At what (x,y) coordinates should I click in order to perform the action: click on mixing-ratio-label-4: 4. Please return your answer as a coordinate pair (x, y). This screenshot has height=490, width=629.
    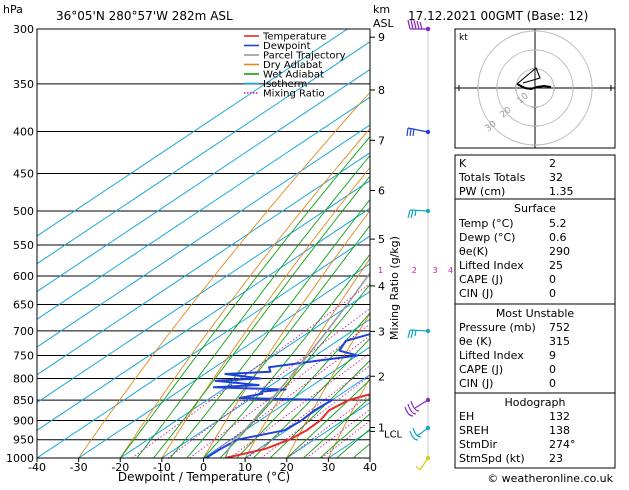
    Looking at the image, I should click on (450, 270).